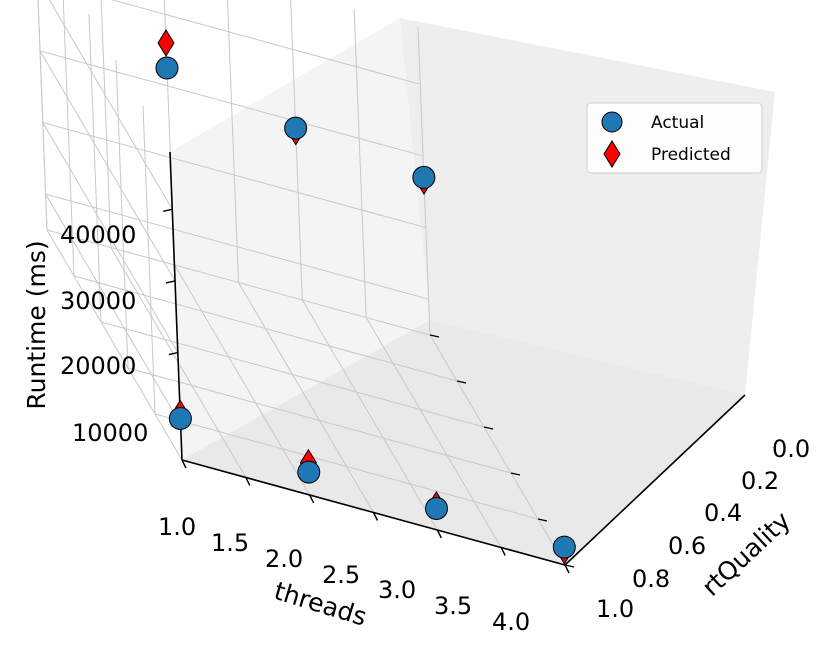  I want to click on y-tick-label: 1.0, so click(615, 609).